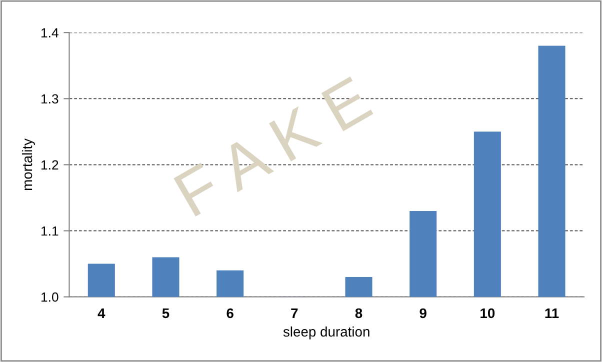 The image size is (602, 362). Describe the element at coordinates (230, 313) in the screenshot. I see `x-tick-label: 6` at that location.